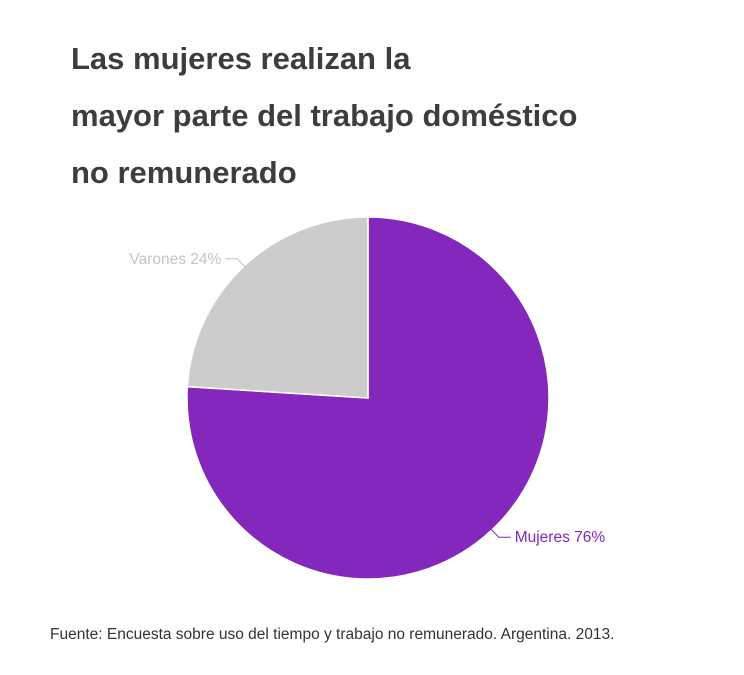 This screenshot has height=675, width=744. What do you see at coordinates (175, 259) in the screenshot?
I see `pie-label-1: Varones 24%` at bounding box center [175, 259].